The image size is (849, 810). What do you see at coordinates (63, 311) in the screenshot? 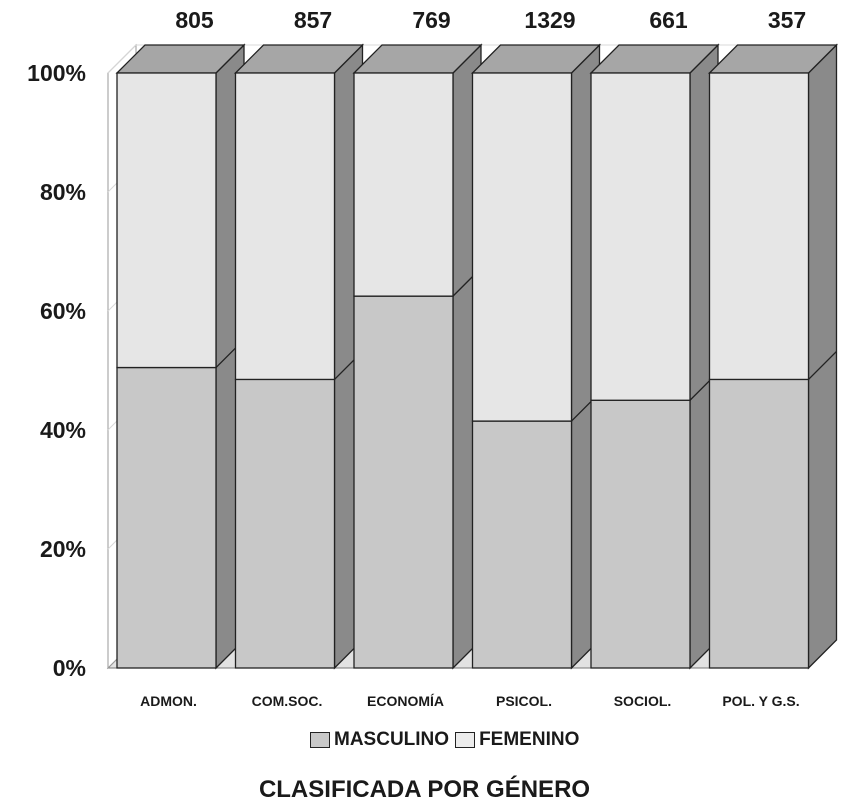
I see `y-tick-label: 60%` at bounding box center [63, 311].